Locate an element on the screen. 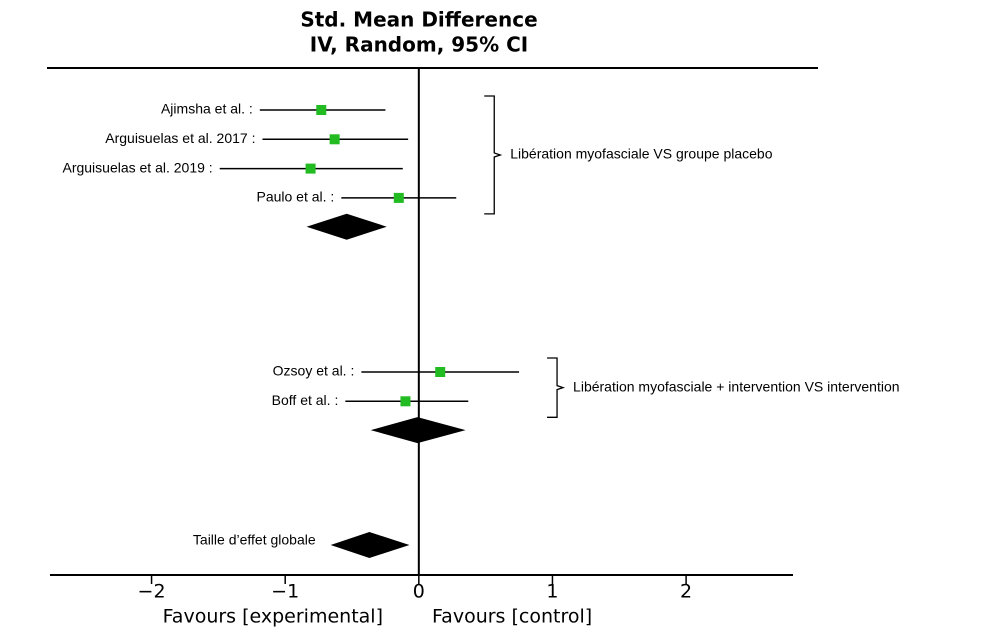 The image size is (984, 630). study-label: Ajimsha et al. : is located at coordinates (207, 109).